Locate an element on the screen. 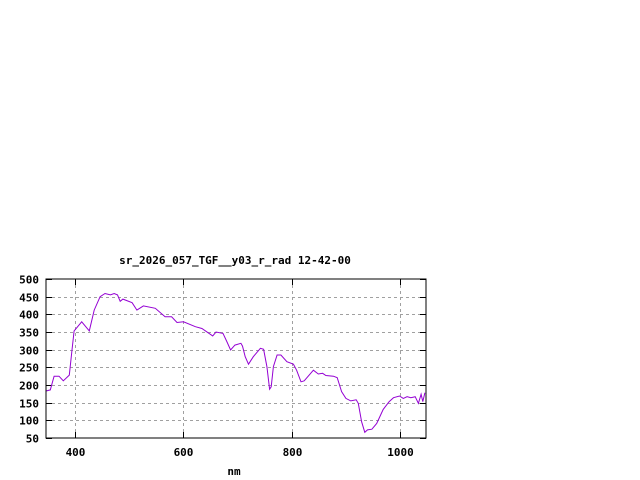 This screenshot has width=640, height=480. x-axis-label: nm is located at coordinates (234, 471).